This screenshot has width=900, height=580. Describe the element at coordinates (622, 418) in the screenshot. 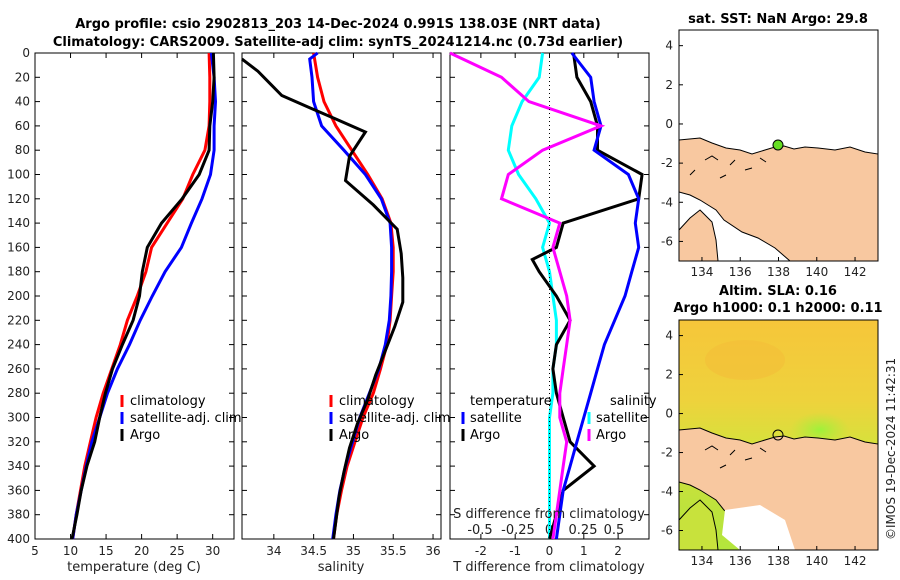

I see `legend-label-s-satellite: satellite` at that location.